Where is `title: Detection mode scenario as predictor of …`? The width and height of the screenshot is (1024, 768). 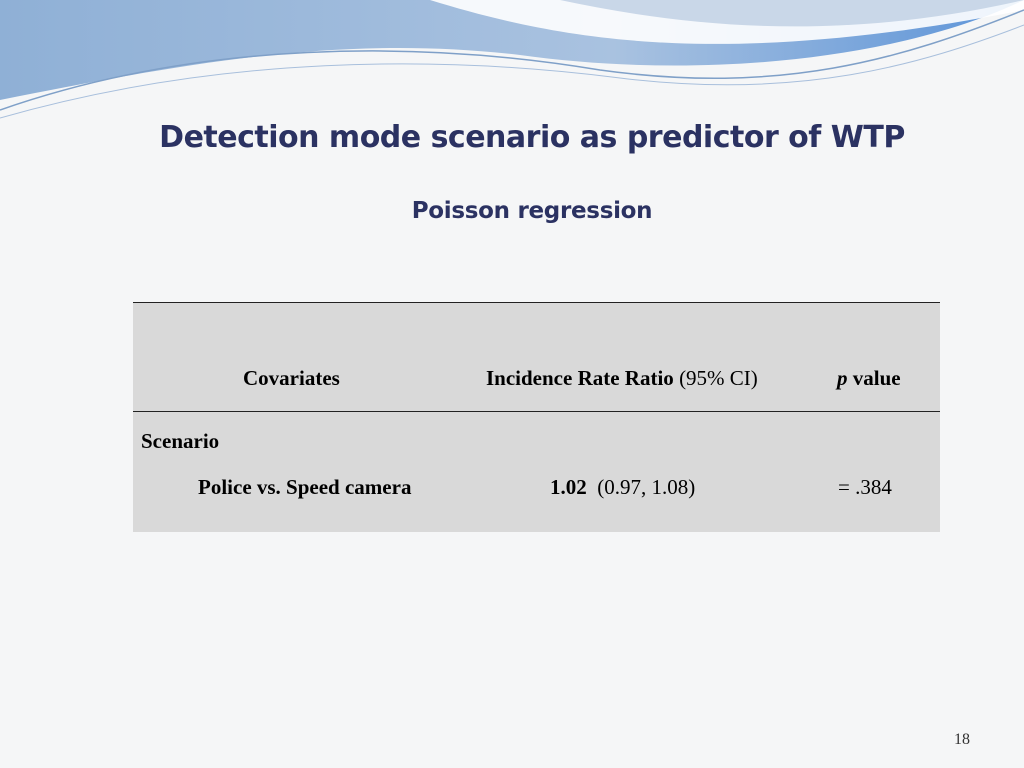
title: Detection mode scenario as predictor of … is located at coordinates (532, 137).